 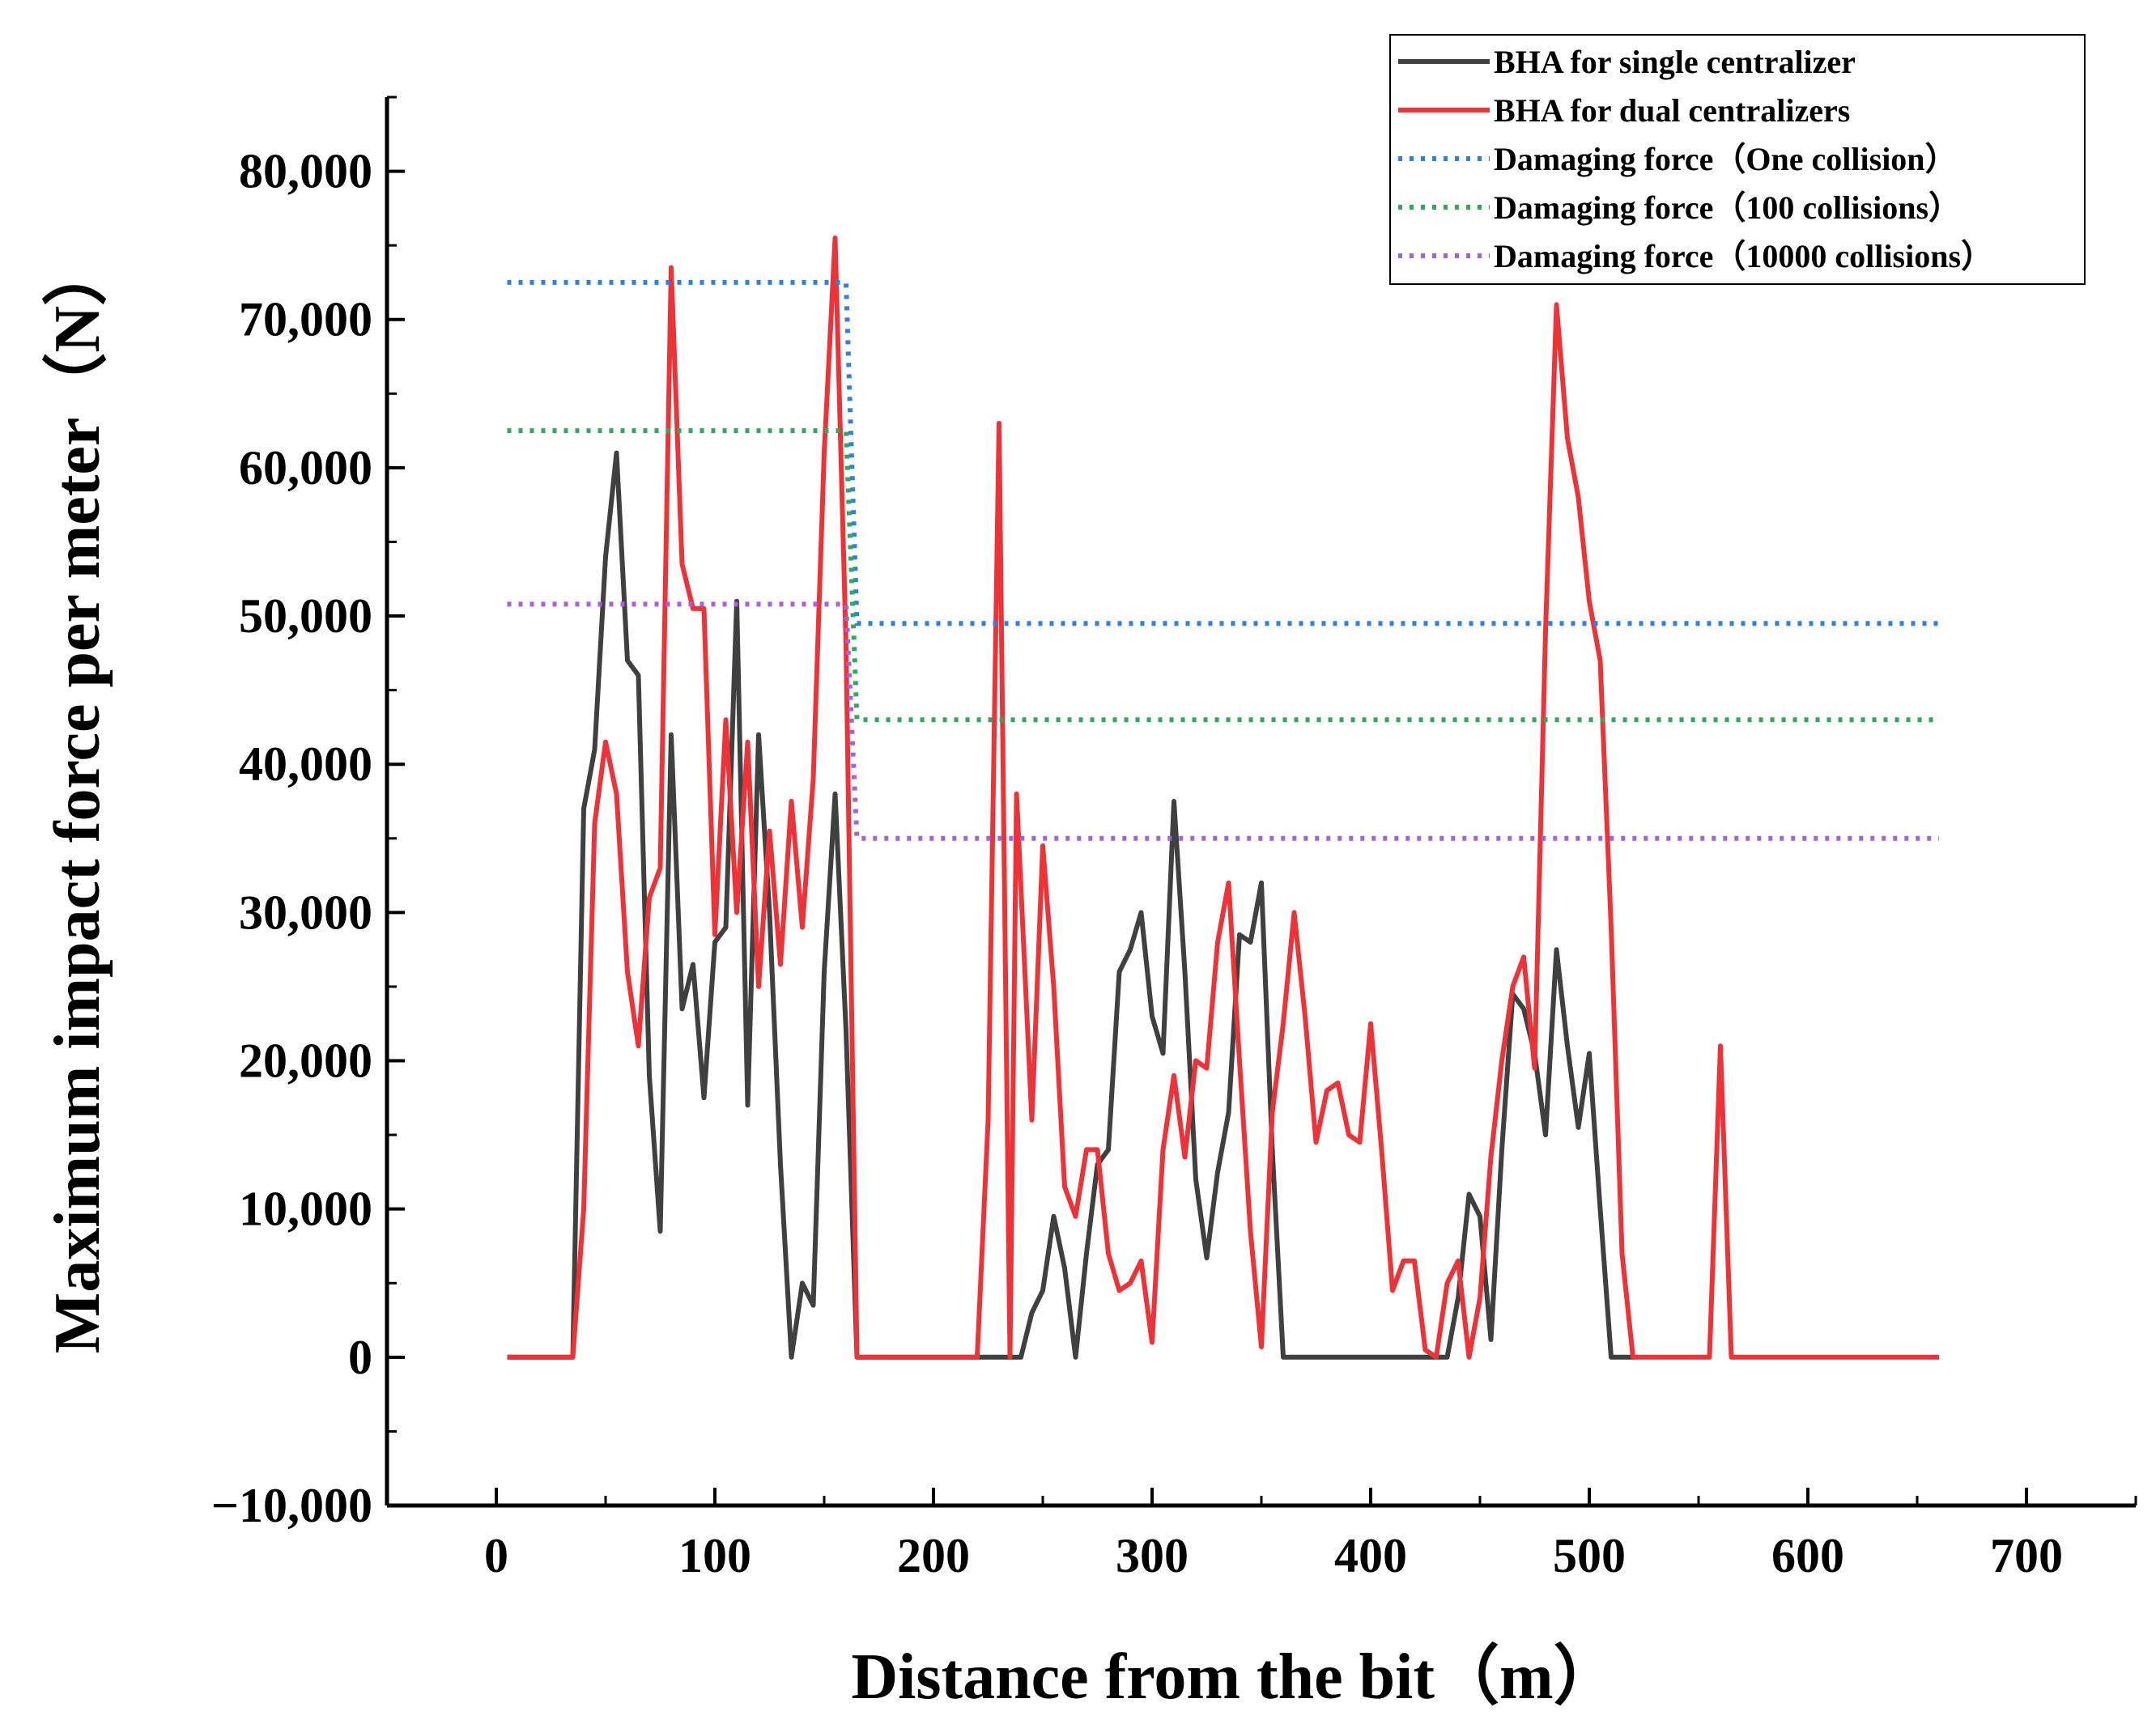 I want to click on y-tick-label: 0, so click(x=360, y=1357).